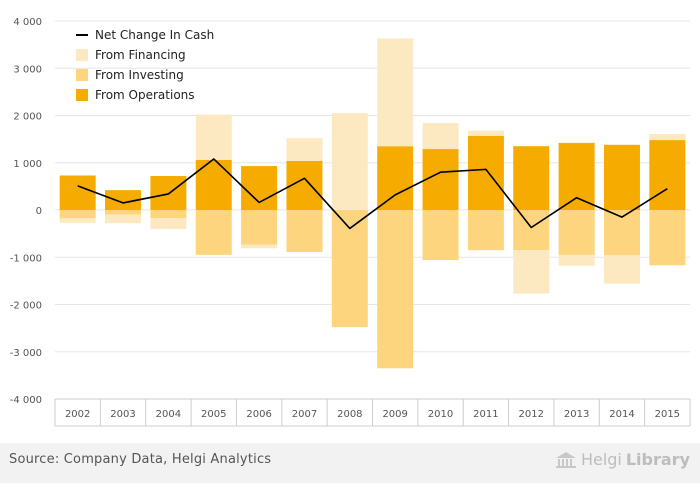 This screenshot has width=700, height=483. I want to click on y-tick-label: 2 000, so click(27, 117).